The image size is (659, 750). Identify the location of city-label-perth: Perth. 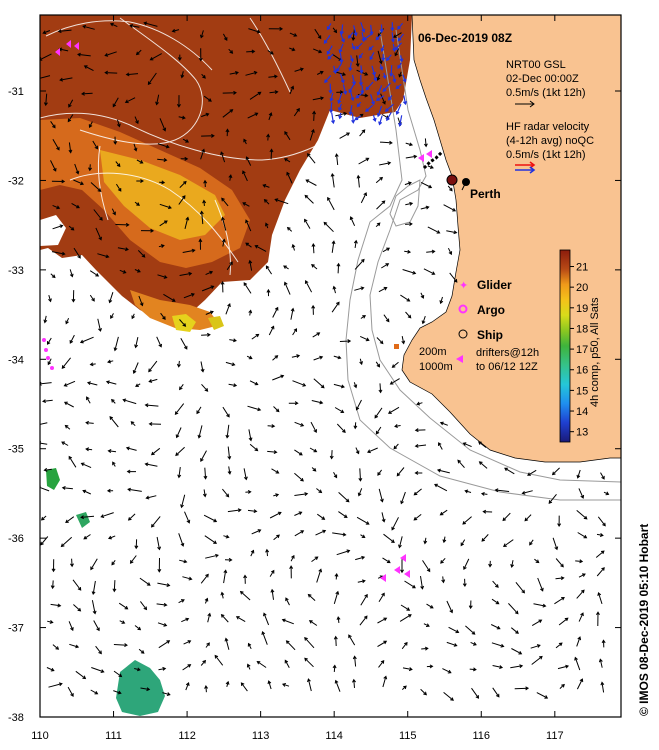
(485, 194).